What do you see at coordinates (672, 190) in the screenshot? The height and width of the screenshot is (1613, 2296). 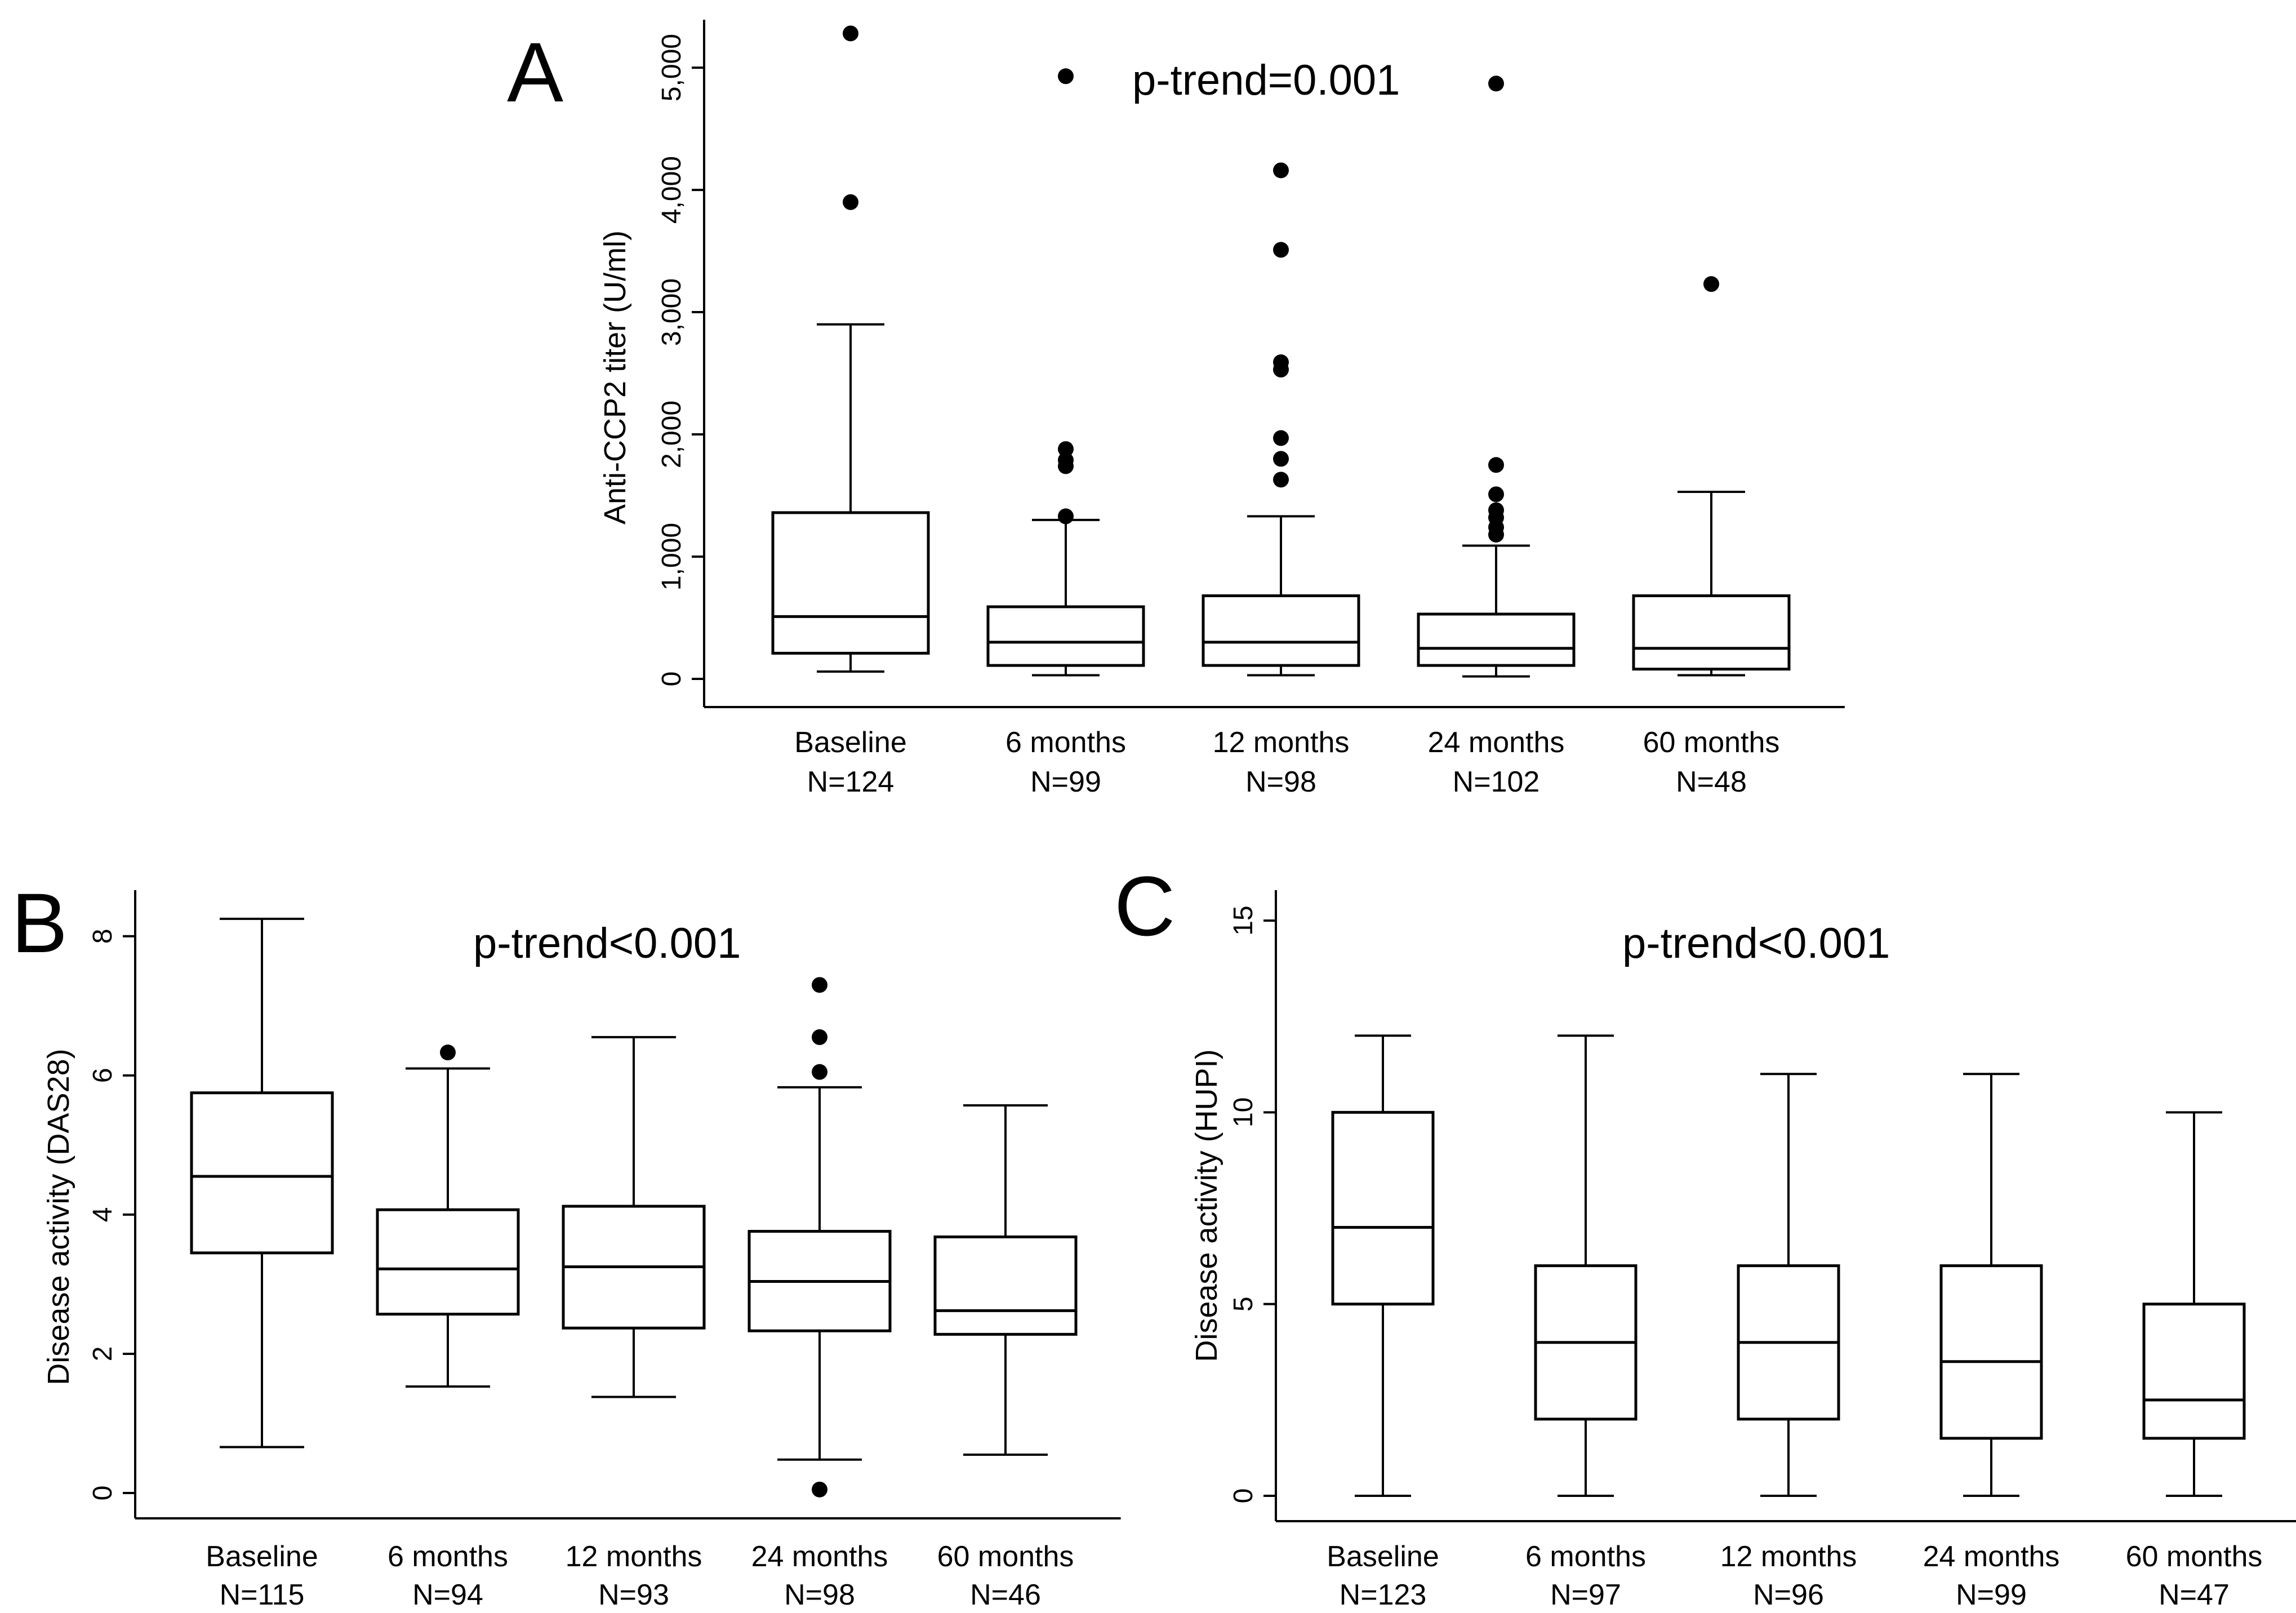 I see `y-tick-label: 4,000` at bounding box center [672, 190].